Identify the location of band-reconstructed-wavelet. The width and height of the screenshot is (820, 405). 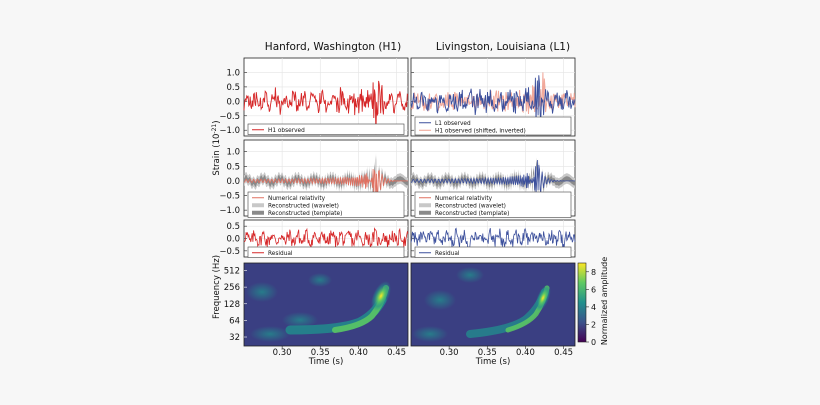
(326, 178).